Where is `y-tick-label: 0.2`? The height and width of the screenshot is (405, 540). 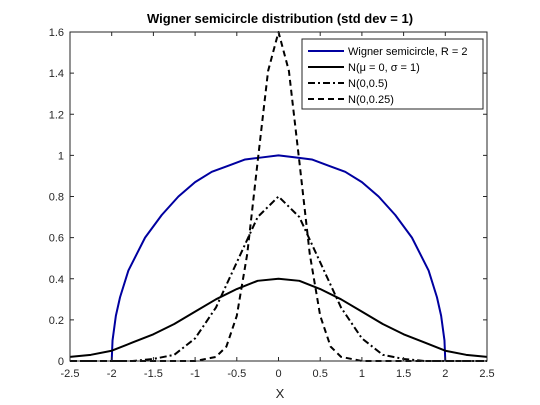
y-tick-label: 0.2 is located at coordinates (56, 321).